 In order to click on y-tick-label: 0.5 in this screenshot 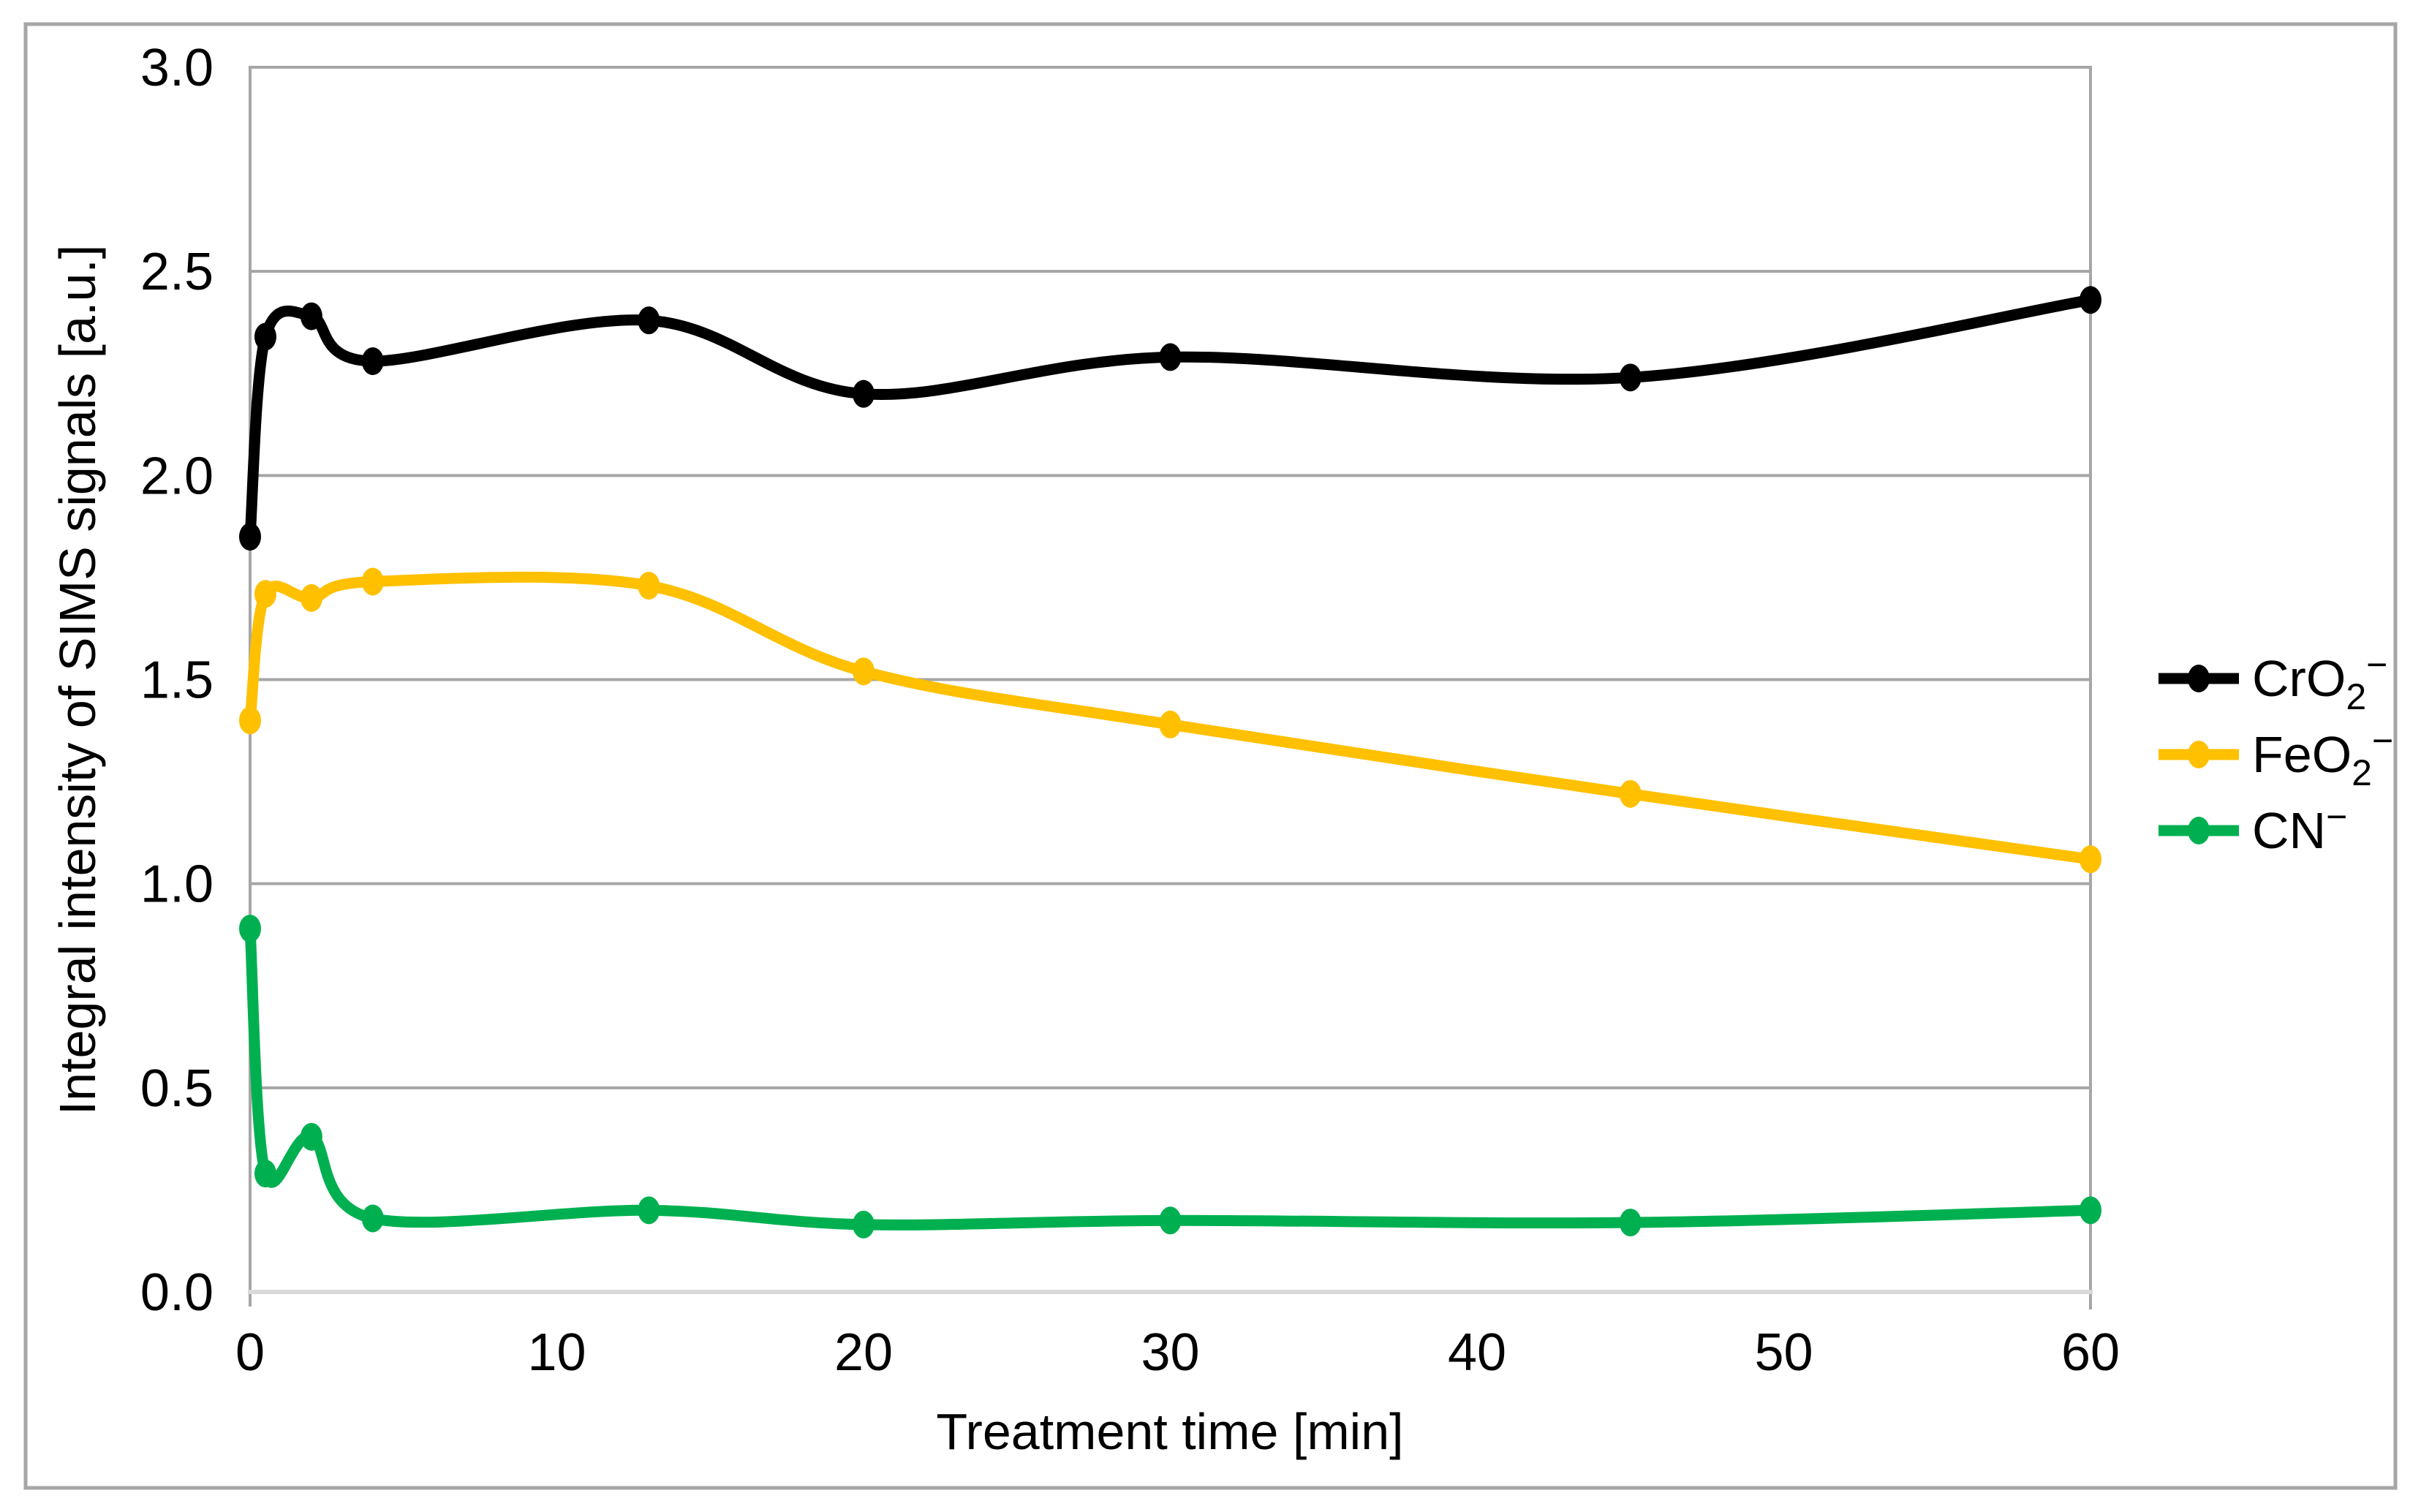, I will do `click(177, 1088)`.